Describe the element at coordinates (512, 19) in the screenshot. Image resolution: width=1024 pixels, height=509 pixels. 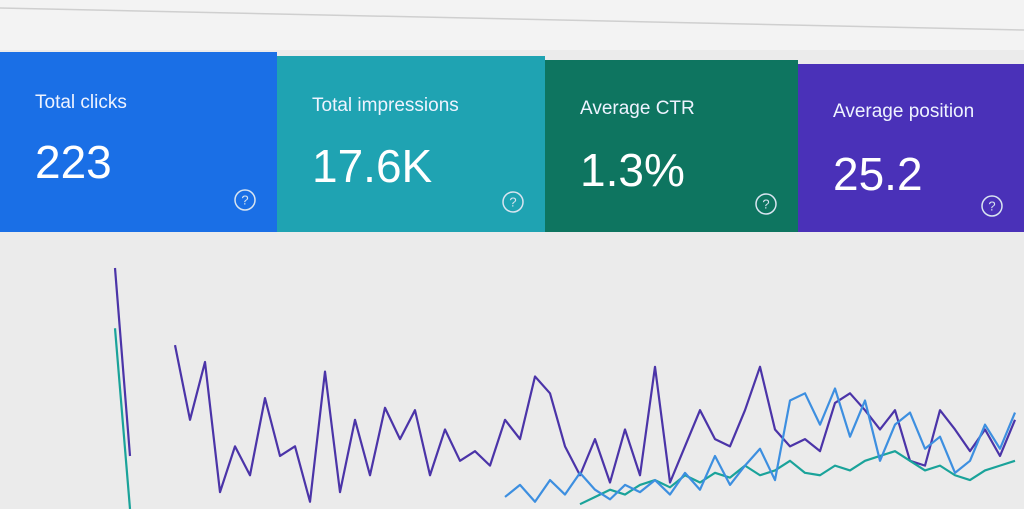
I see `divider` at that location.